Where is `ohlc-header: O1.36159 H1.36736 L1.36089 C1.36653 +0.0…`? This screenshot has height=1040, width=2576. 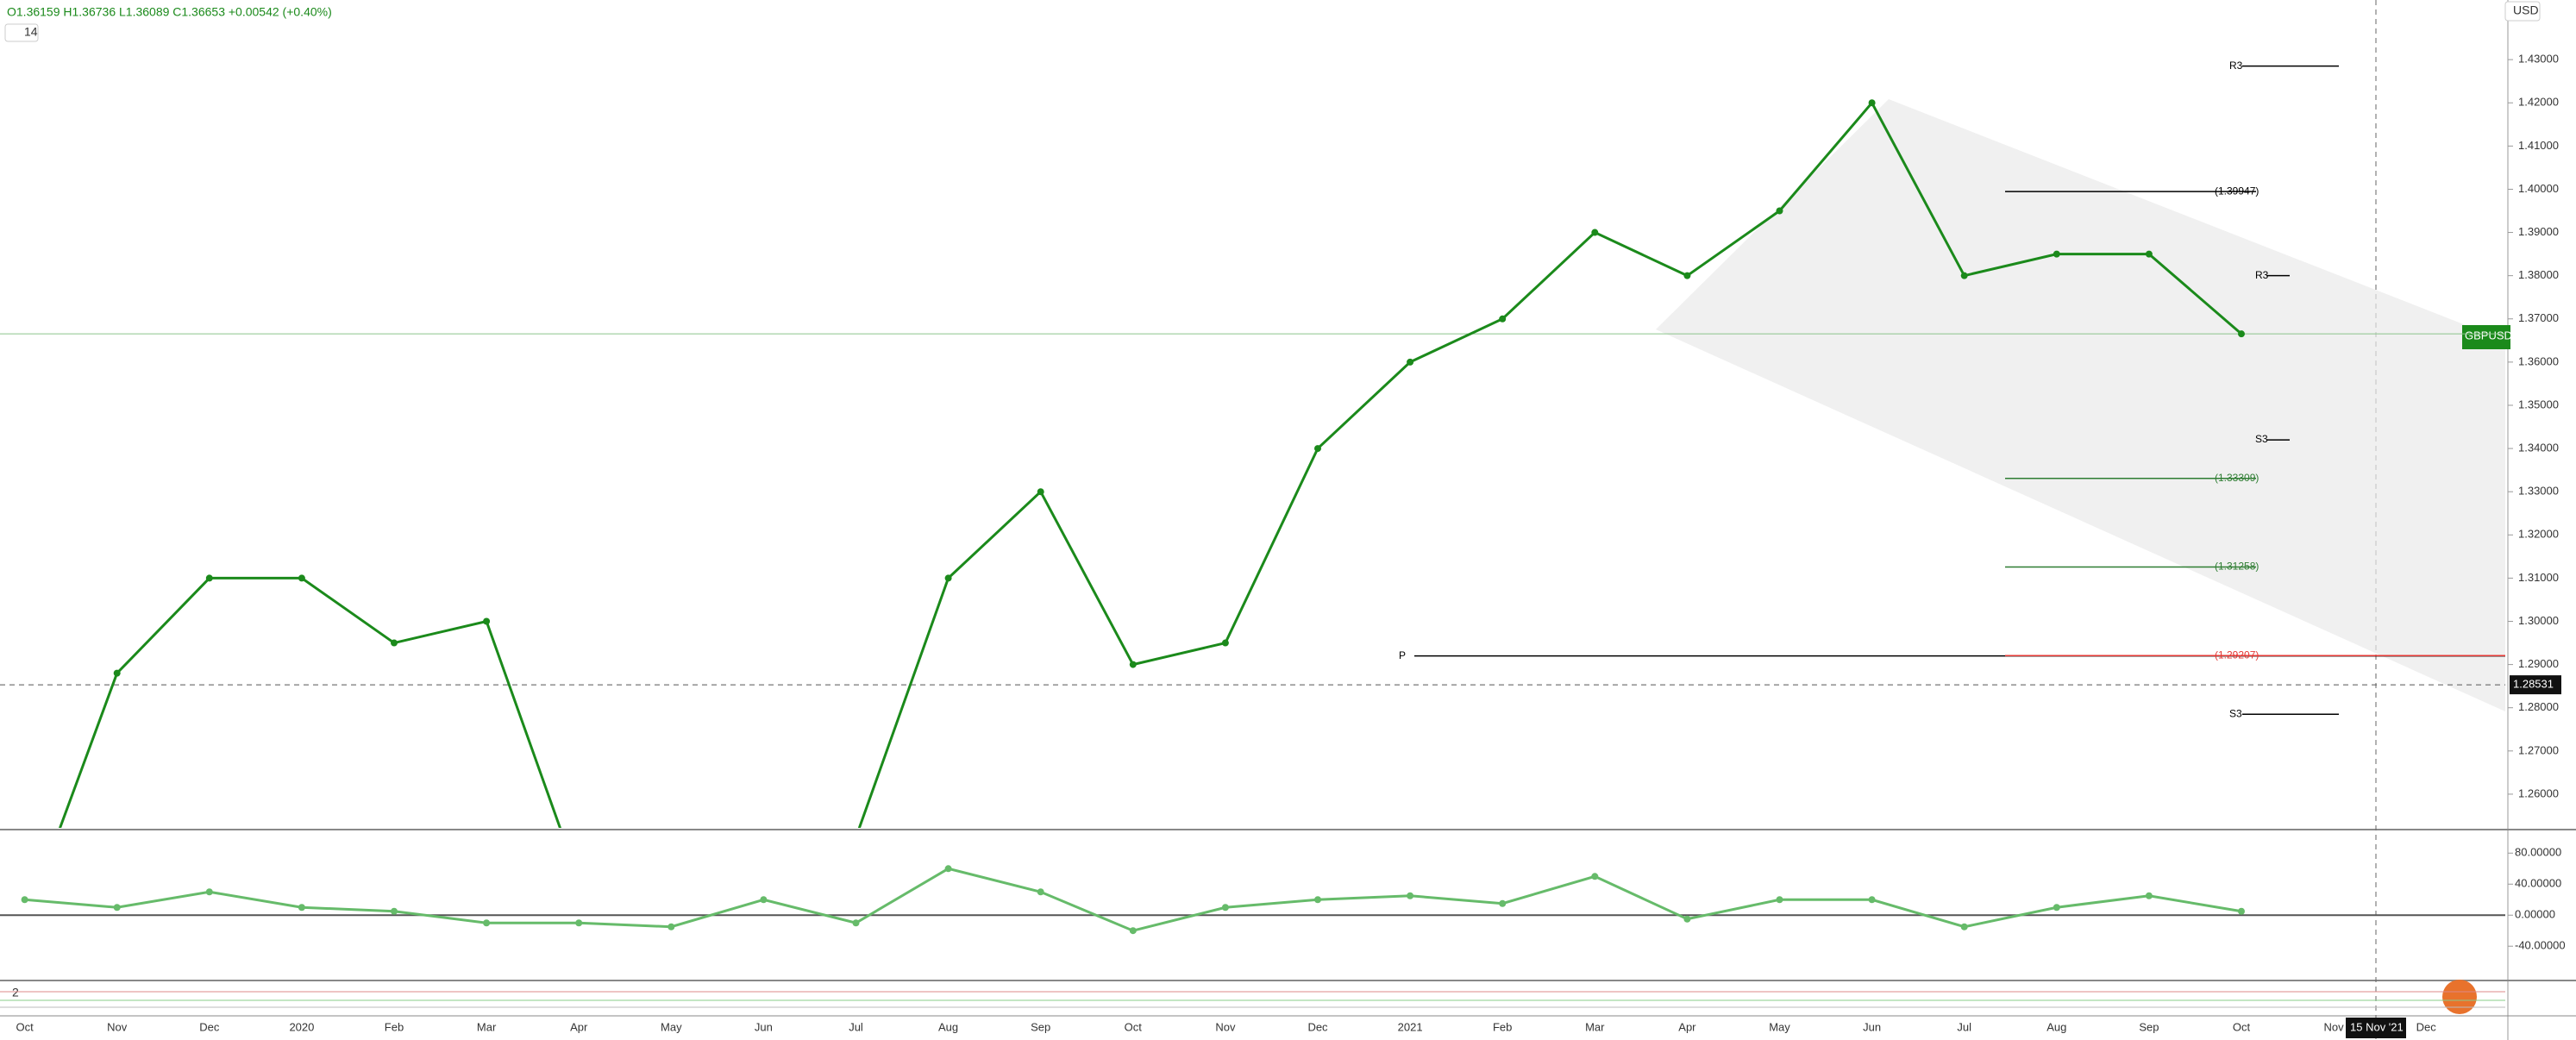 ohlc-header: O1.36159 H1.36736 L1.36089 C1.36653 +0.0… is located at coordinates (169, 12).